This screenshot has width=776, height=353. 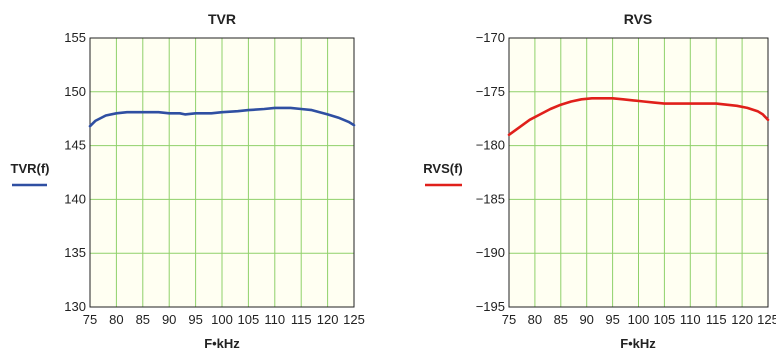 What do you see at coordinates (354, 319) in the screenshot?
I see `tvr-xtick-label: 125` at bounding box center [354, 319].